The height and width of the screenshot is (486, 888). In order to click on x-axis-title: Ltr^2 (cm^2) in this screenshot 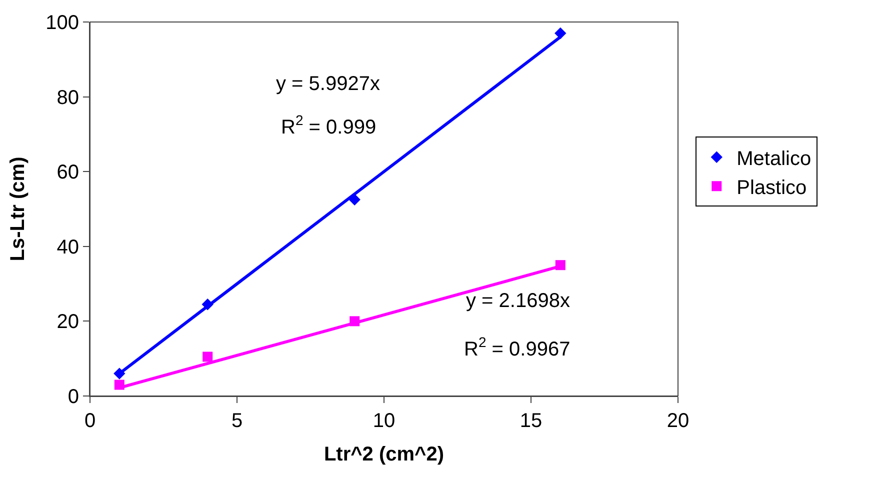, I will do `click(384, 455)`.